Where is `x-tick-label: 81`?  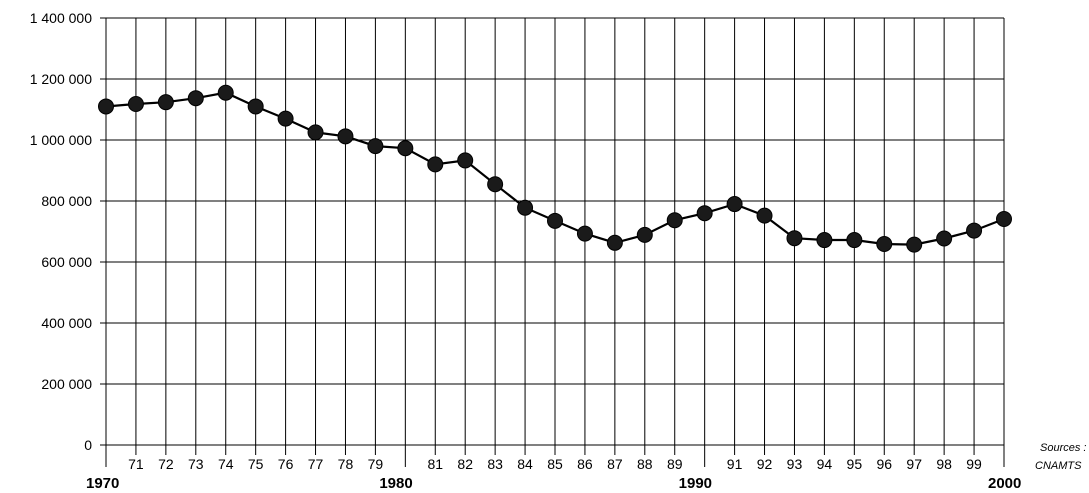
x-tick-label: 81 is located at coordinates (435, 464).